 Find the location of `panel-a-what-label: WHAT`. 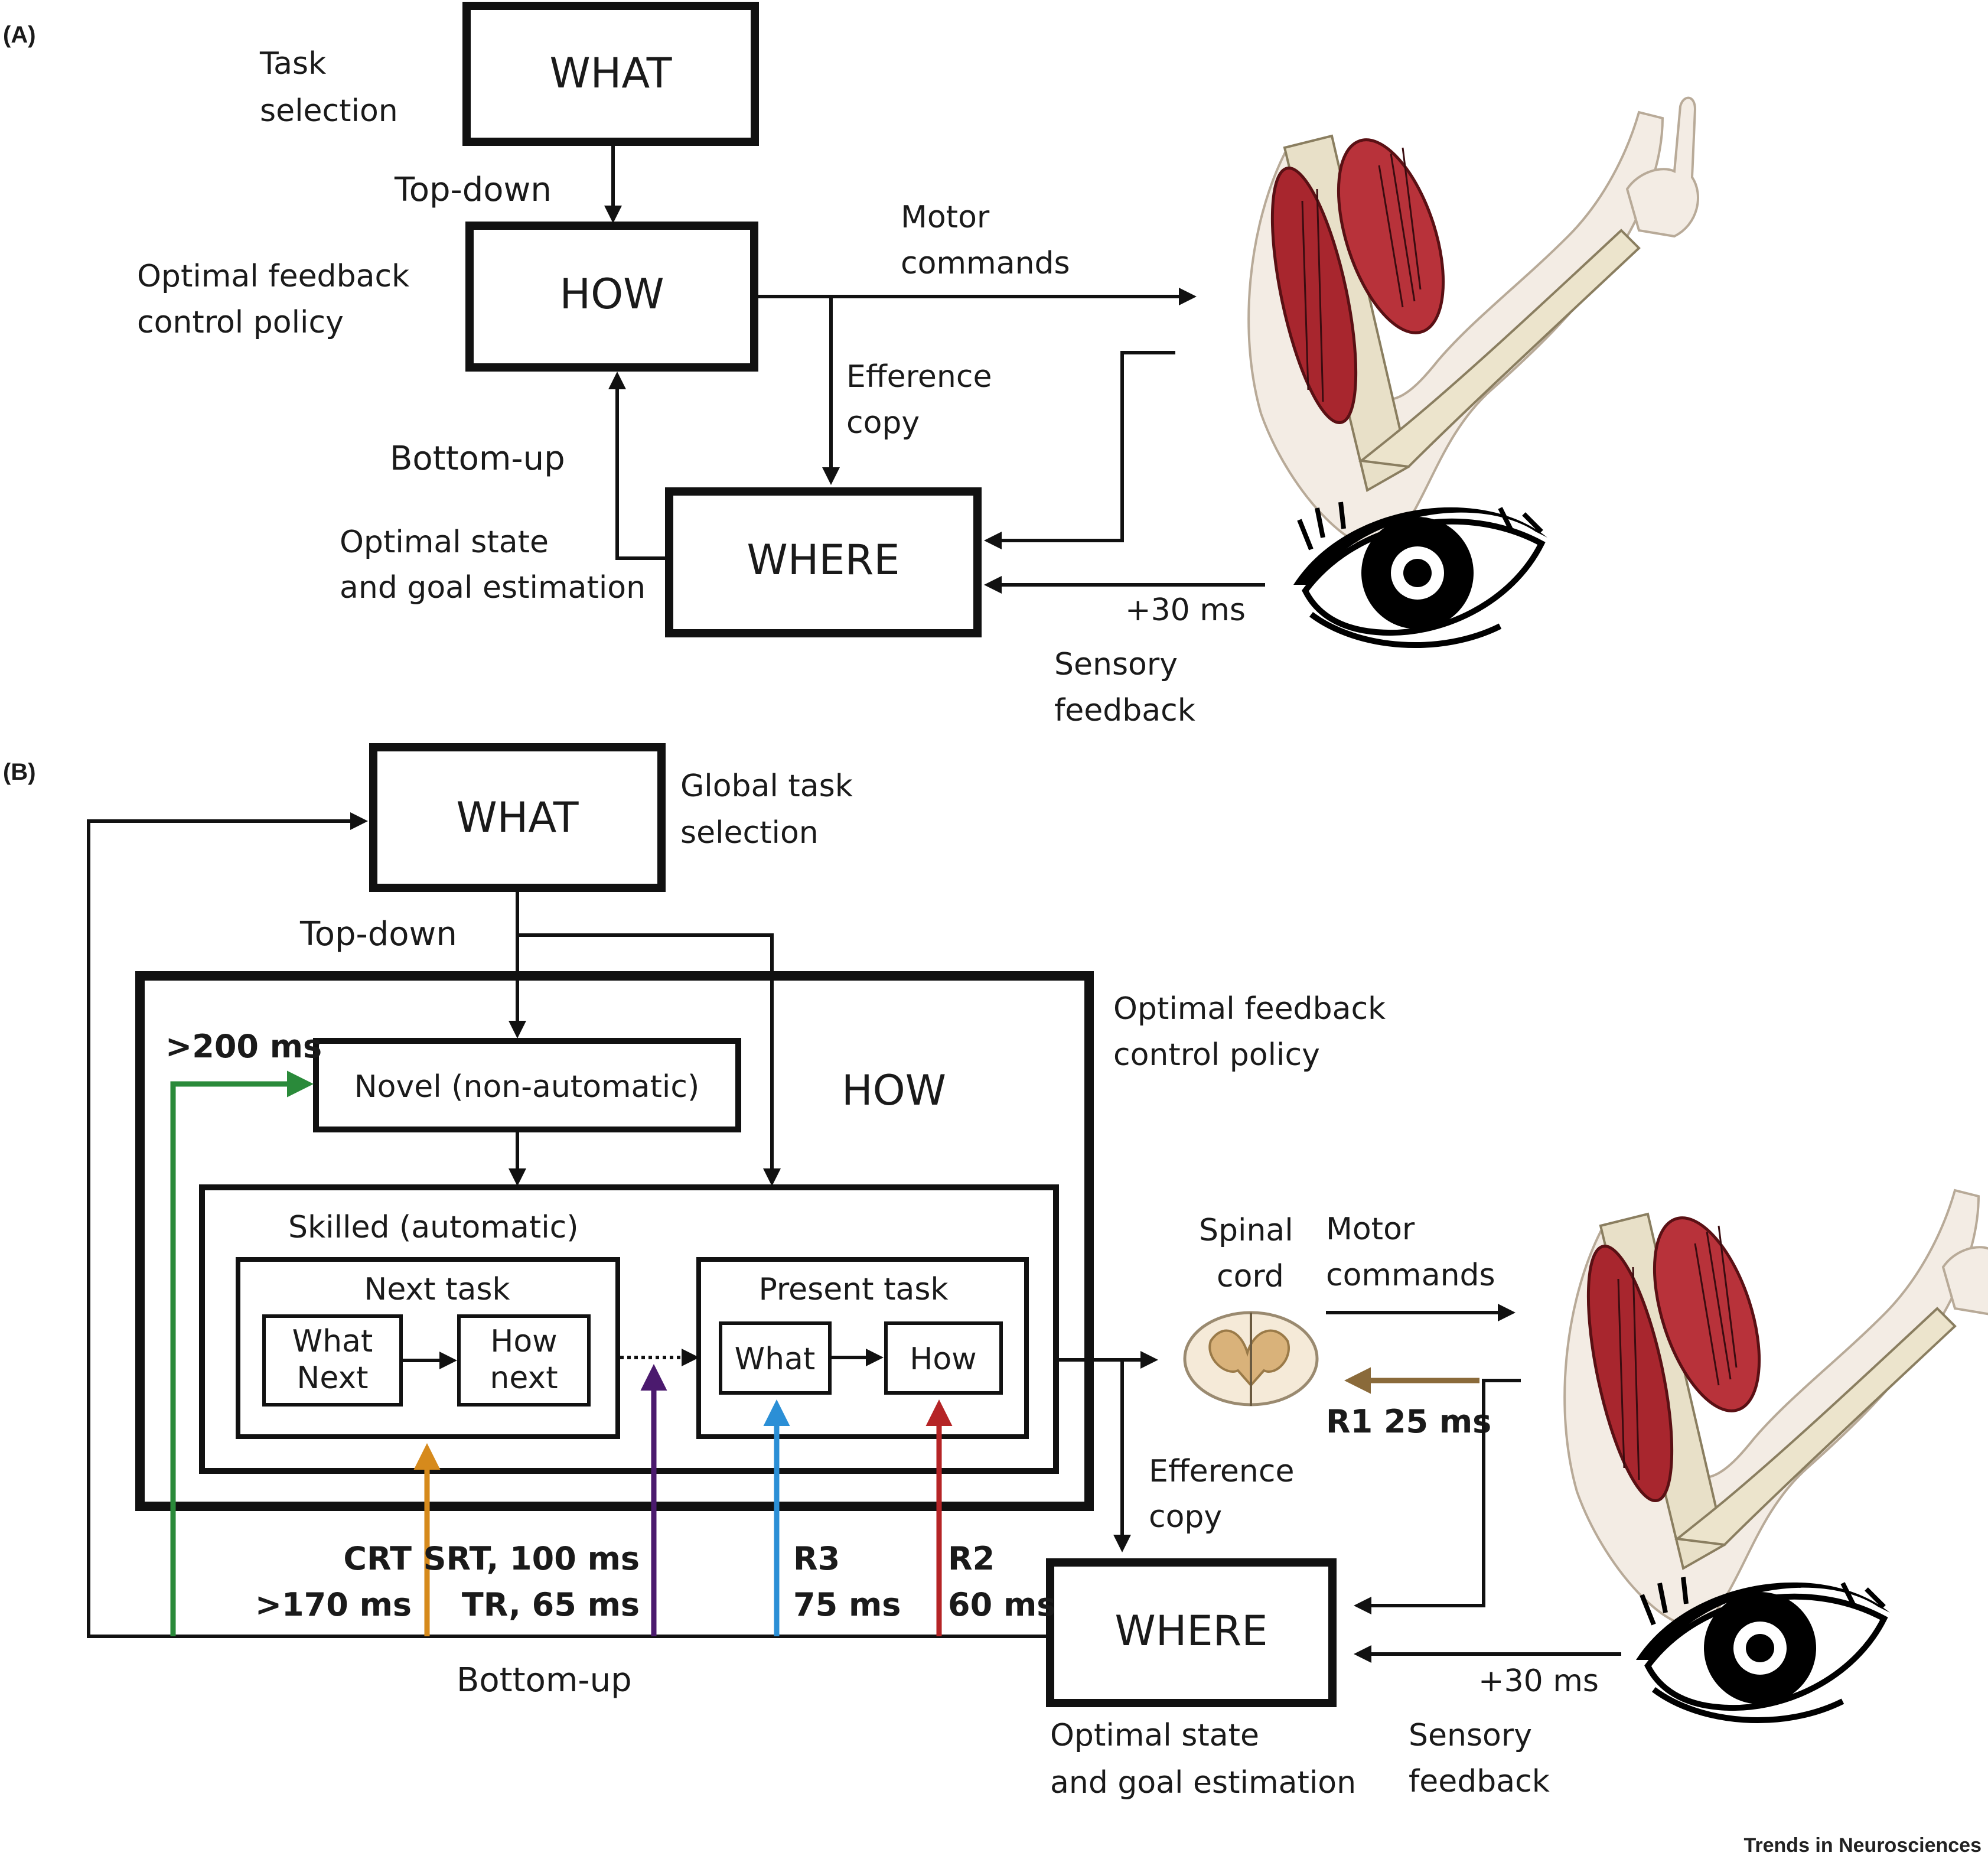

panel-a-what-label: WHAT is located at coordinates (610, 73).